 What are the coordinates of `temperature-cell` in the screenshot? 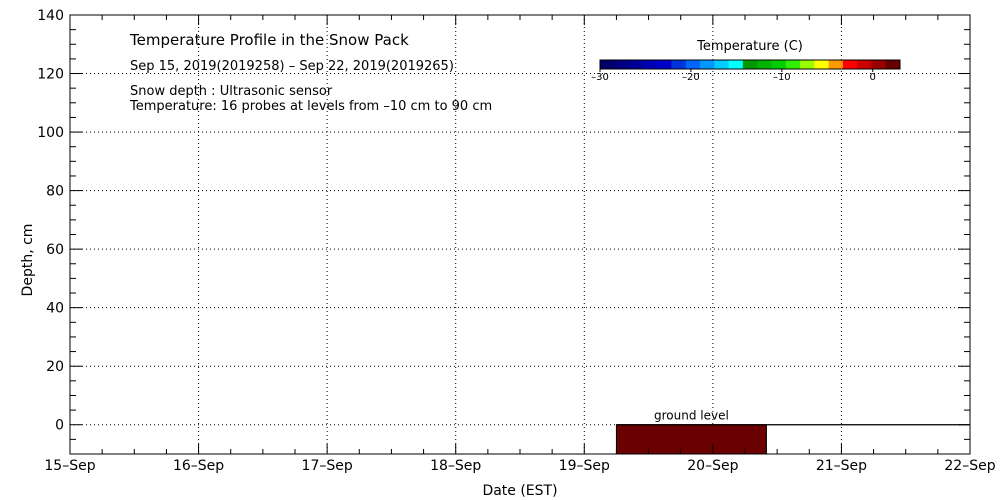 It's located at (691, 439).